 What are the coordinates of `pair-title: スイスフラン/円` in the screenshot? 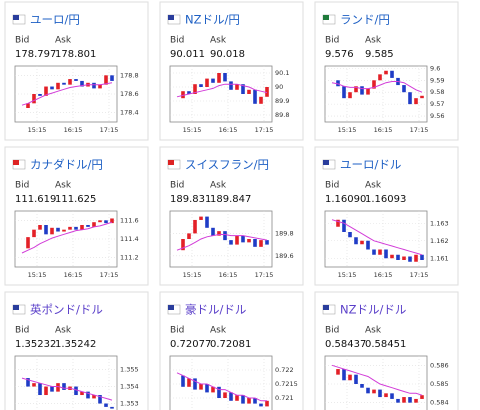 It's located at (227, 165).